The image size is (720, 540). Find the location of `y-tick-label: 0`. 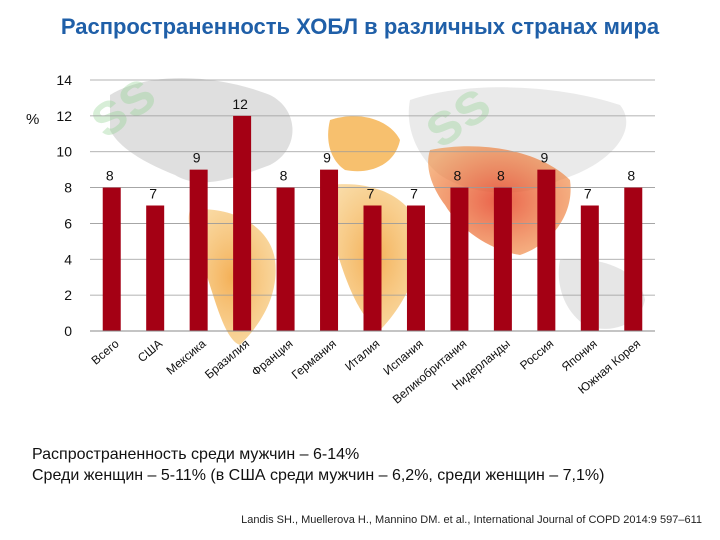

y-tick-label: 0 is located at coordinates (68, 331).